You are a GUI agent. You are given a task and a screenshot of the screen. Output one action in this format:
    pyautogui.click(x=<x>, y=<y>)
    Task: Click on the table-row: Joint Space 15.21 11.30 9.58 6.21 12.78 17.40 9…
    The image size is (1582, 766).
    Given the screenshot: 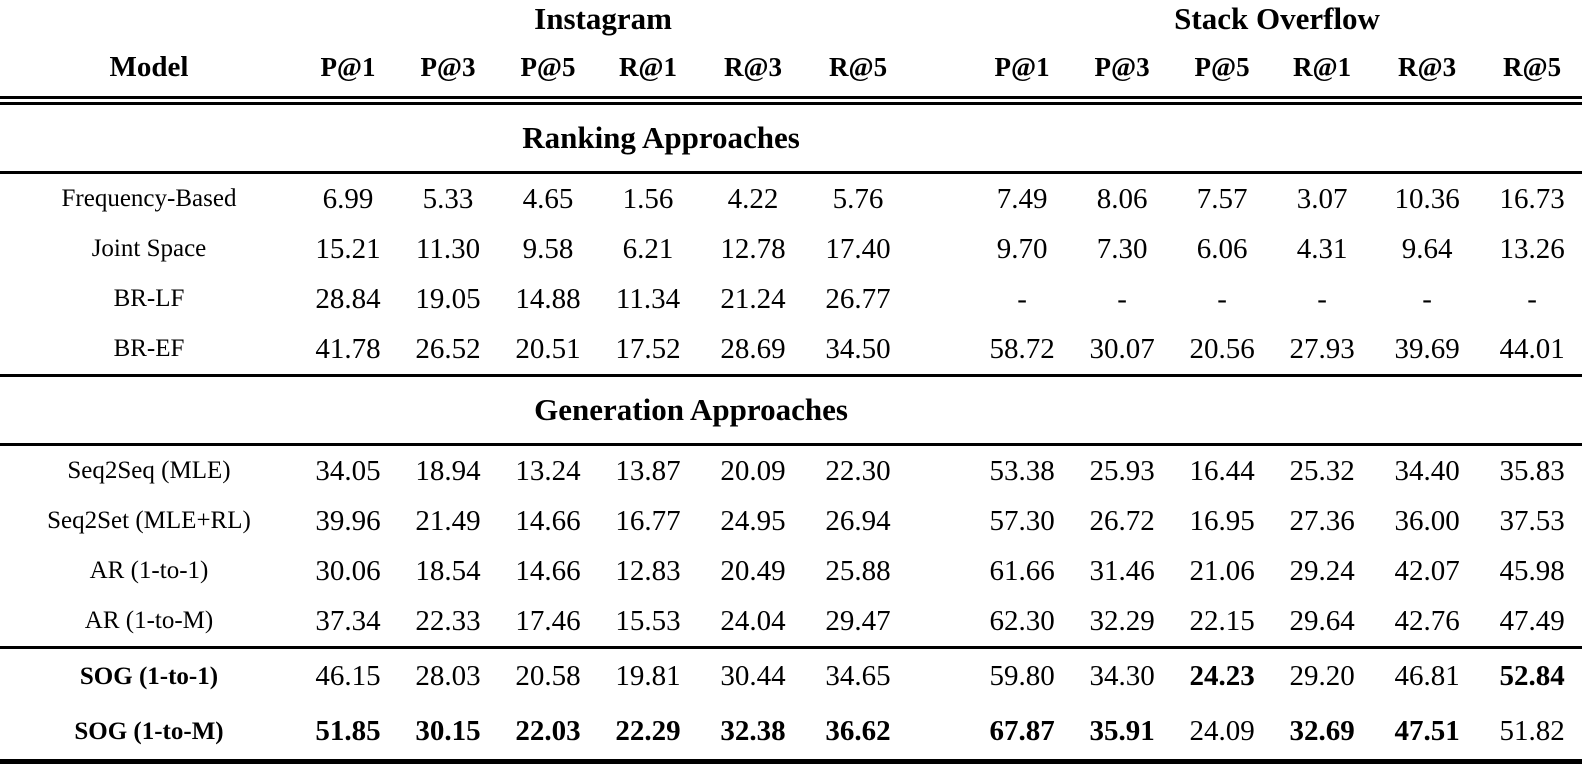 What is the action you would take?
    pyautogui.click(x=791, y=249)
    